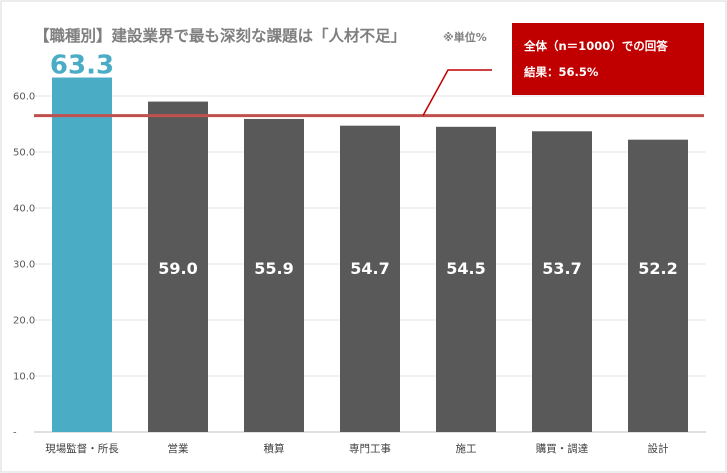  What do you see at coordinates (561, 72) in the screenshot?
I see `callout-line-2: 結果：56.5%` at bounding box center [561, 72].